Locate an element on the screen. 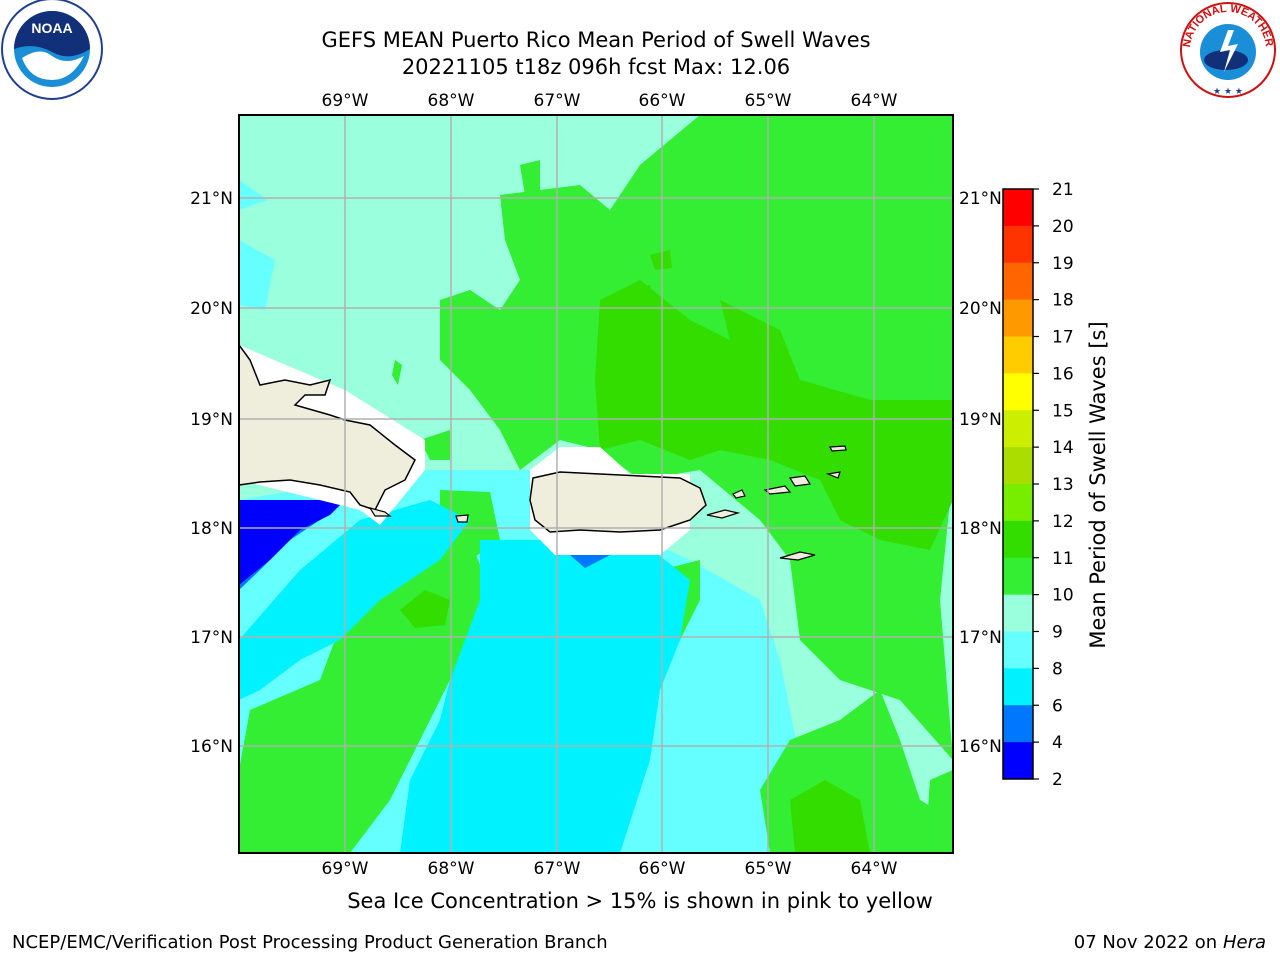 This screenshot has height=960, width=1280. noaa-logo-text: NOAA is located at coordinates (51, 28).